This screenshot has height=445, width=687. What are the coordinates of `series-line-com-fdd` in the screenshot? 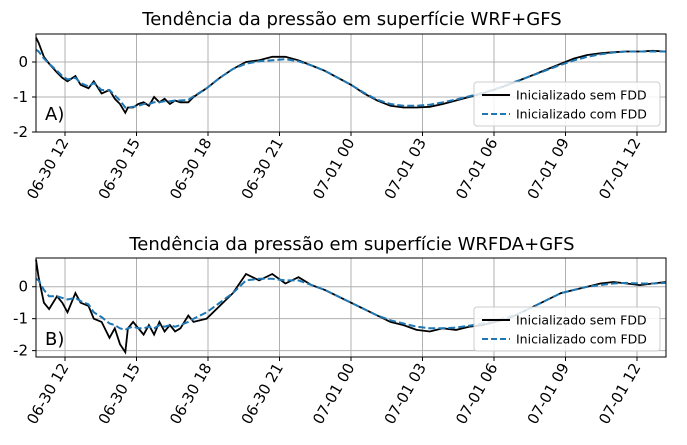 It's located at (350, 78).